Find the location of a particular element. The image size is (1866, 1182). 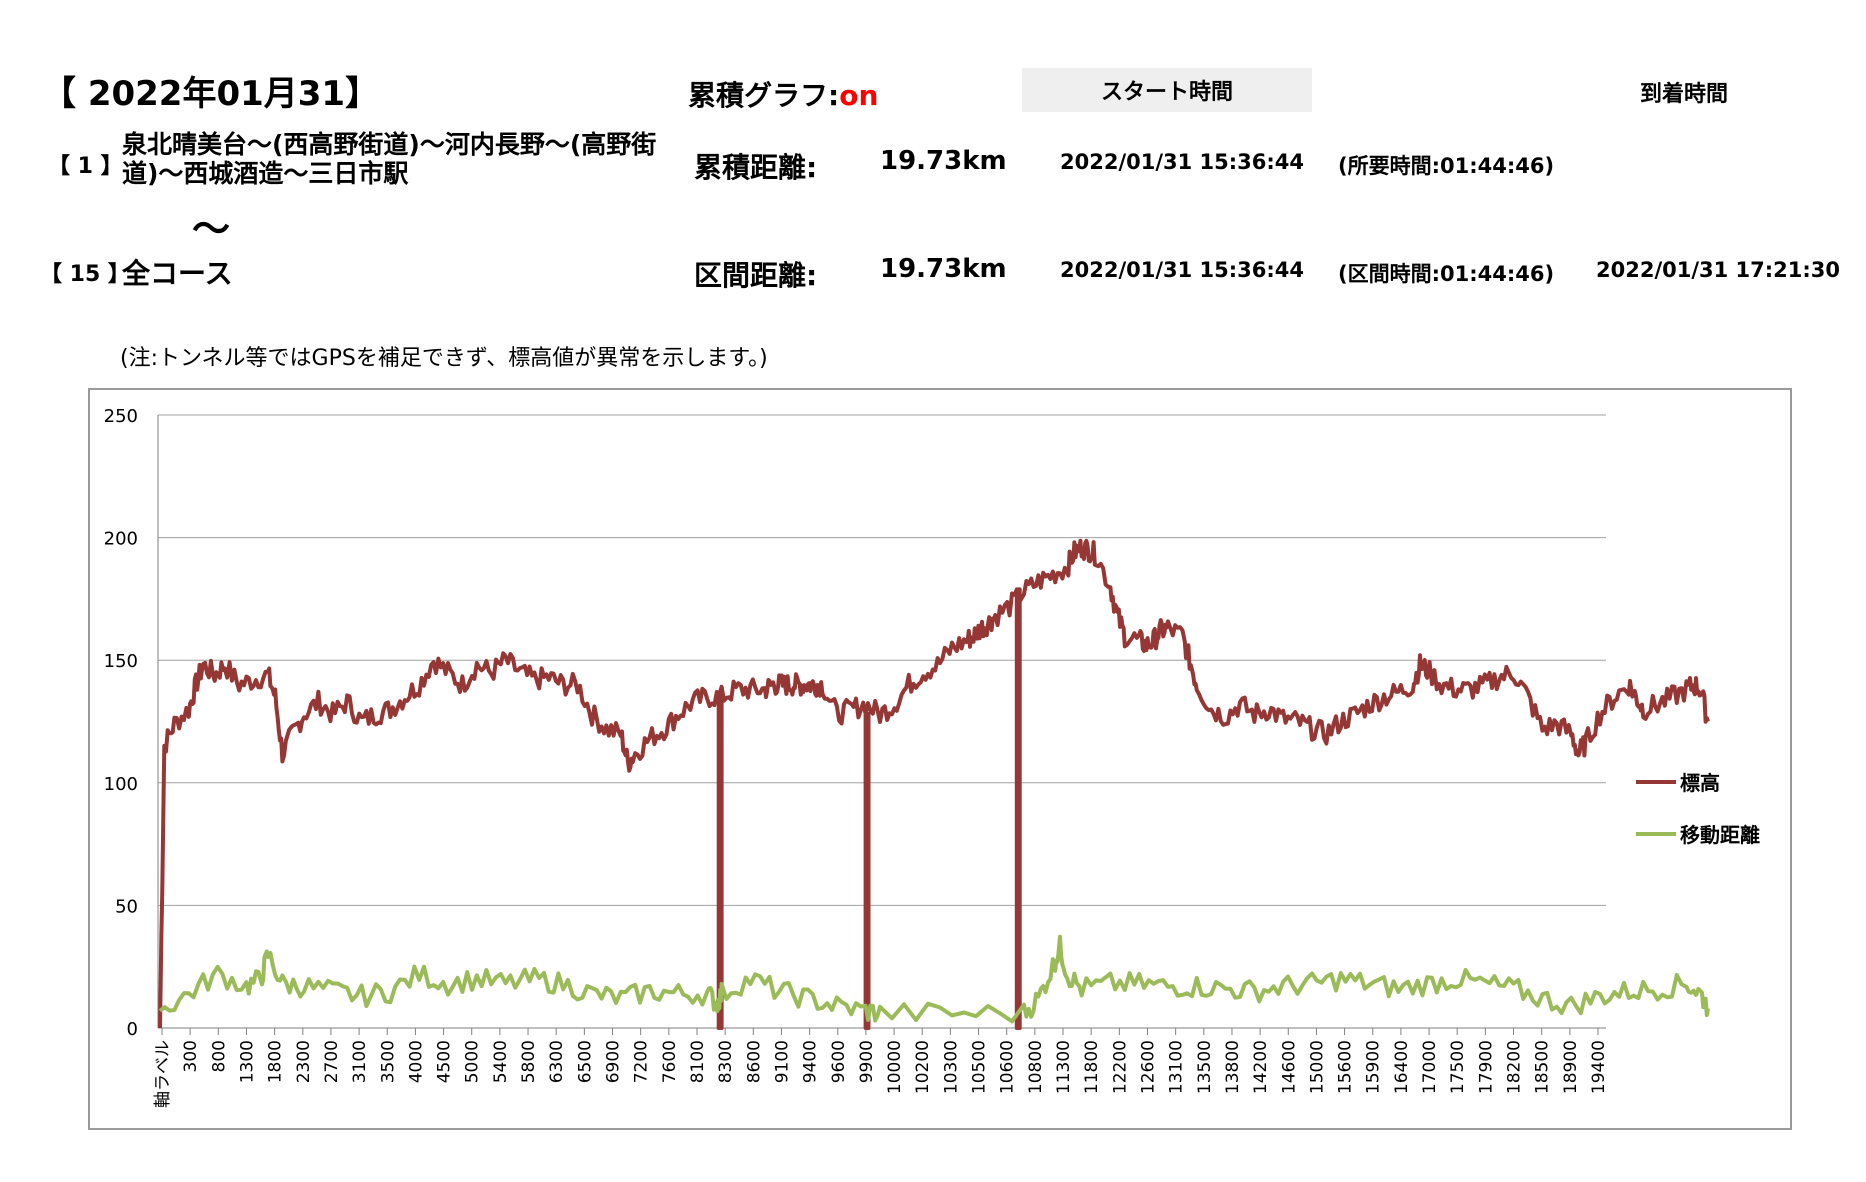

x-tick-label: 9600 is located at coordinates (839, 1061).